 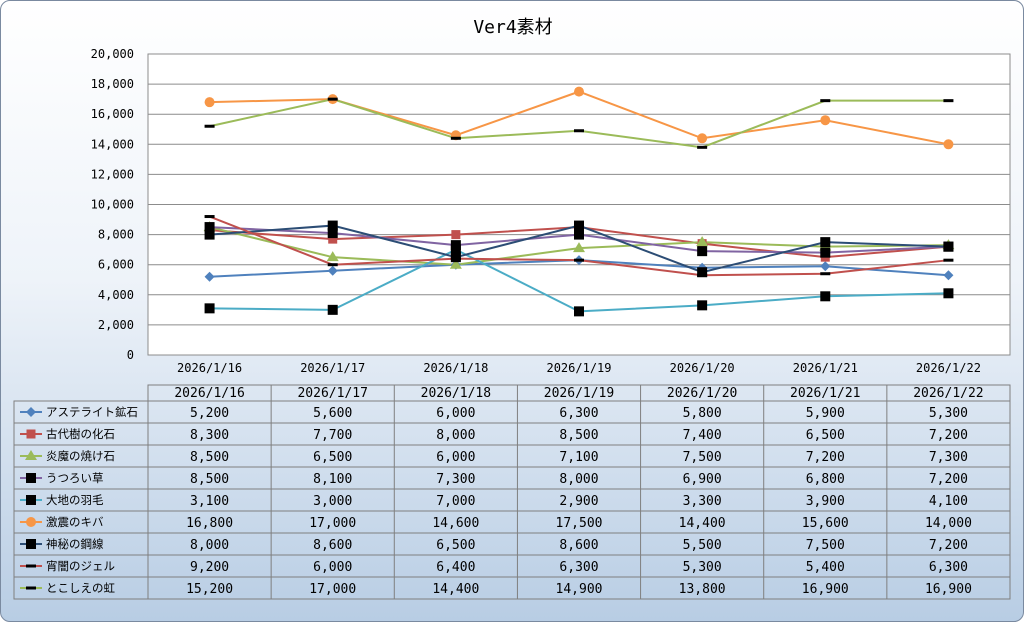 I want to click on table-cell: 5,500, so click(x=702, y=545).